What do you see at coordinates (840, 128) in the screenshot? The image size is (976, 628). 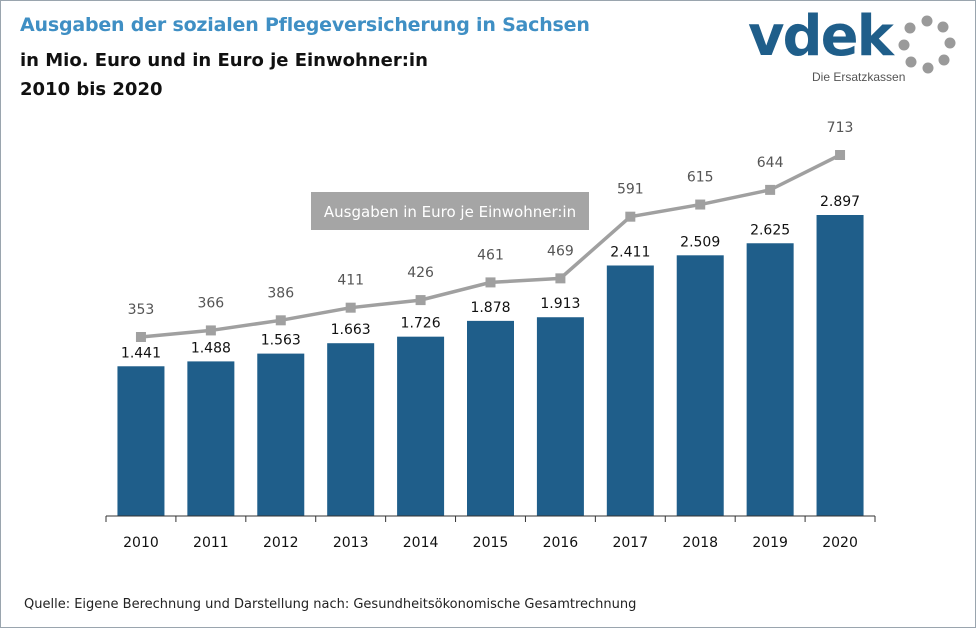 I see `line-value-label: 713` at bounding box center [840, 128].